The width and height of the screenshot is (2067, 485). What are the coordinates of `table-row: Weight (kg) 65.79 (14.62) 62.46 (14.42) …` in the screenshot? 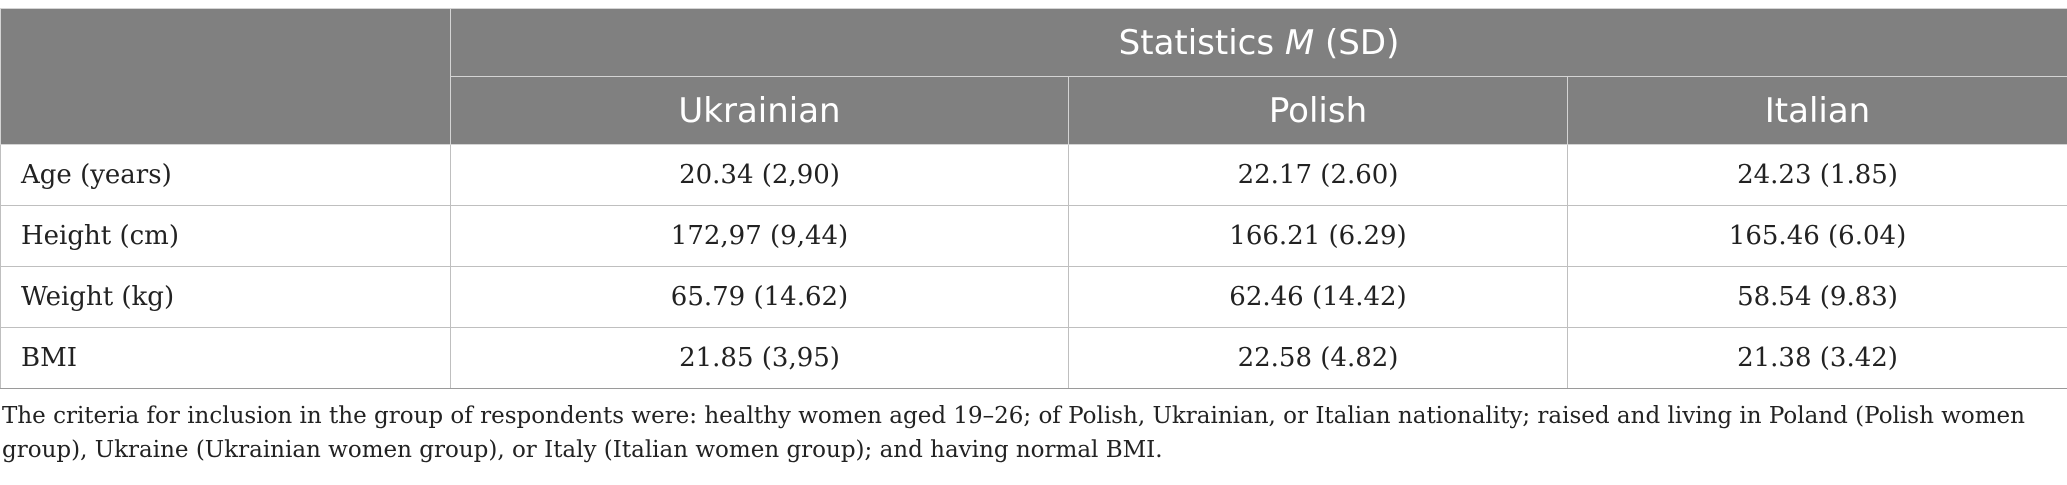 It's located at (1033, 297).